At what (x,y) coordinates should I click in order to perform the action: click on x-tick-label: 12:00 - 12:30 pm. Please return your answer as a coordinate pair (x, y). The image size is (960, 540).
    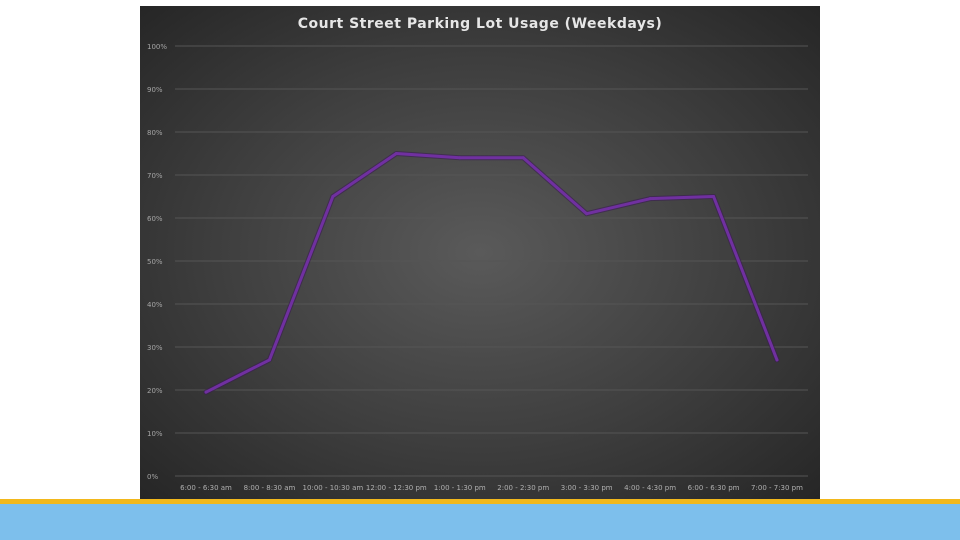
    Looking at the image, I should click on (396, 488).